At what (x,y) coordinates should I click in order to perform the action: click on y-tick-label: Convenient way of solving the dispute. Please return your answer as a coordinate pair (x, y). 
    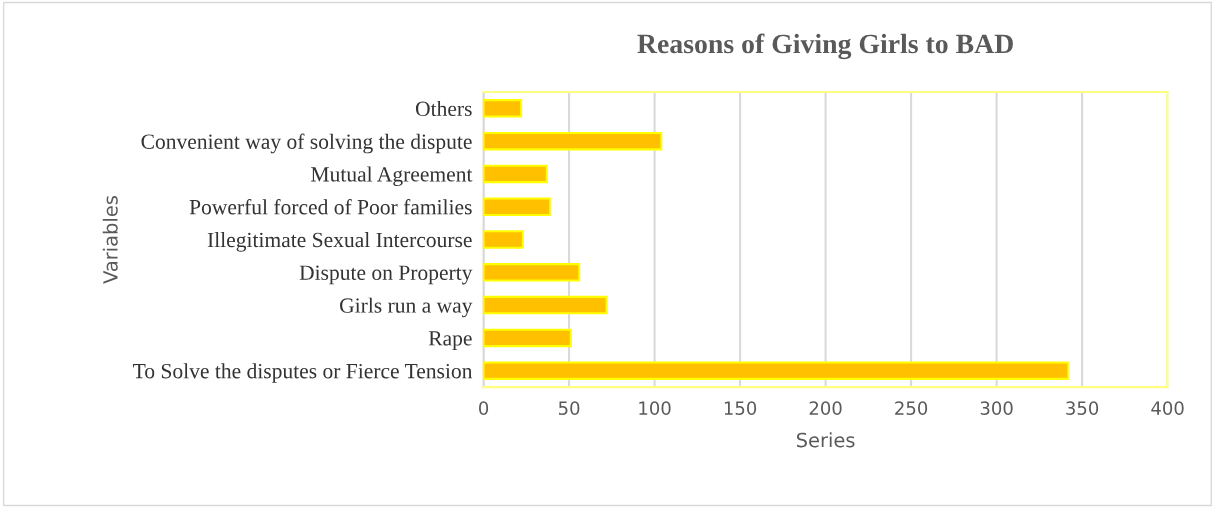
    Looking at the image, I should click on (306, 143).